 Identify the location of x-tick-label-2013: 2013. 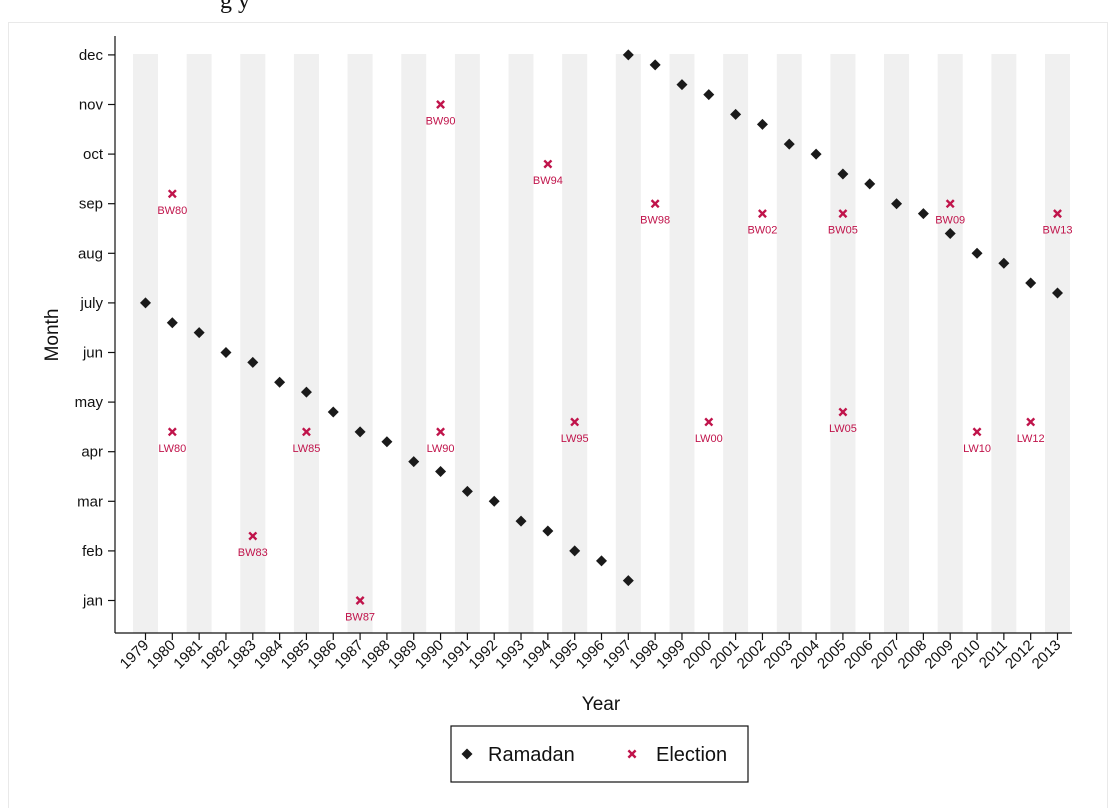
(1047, 655).